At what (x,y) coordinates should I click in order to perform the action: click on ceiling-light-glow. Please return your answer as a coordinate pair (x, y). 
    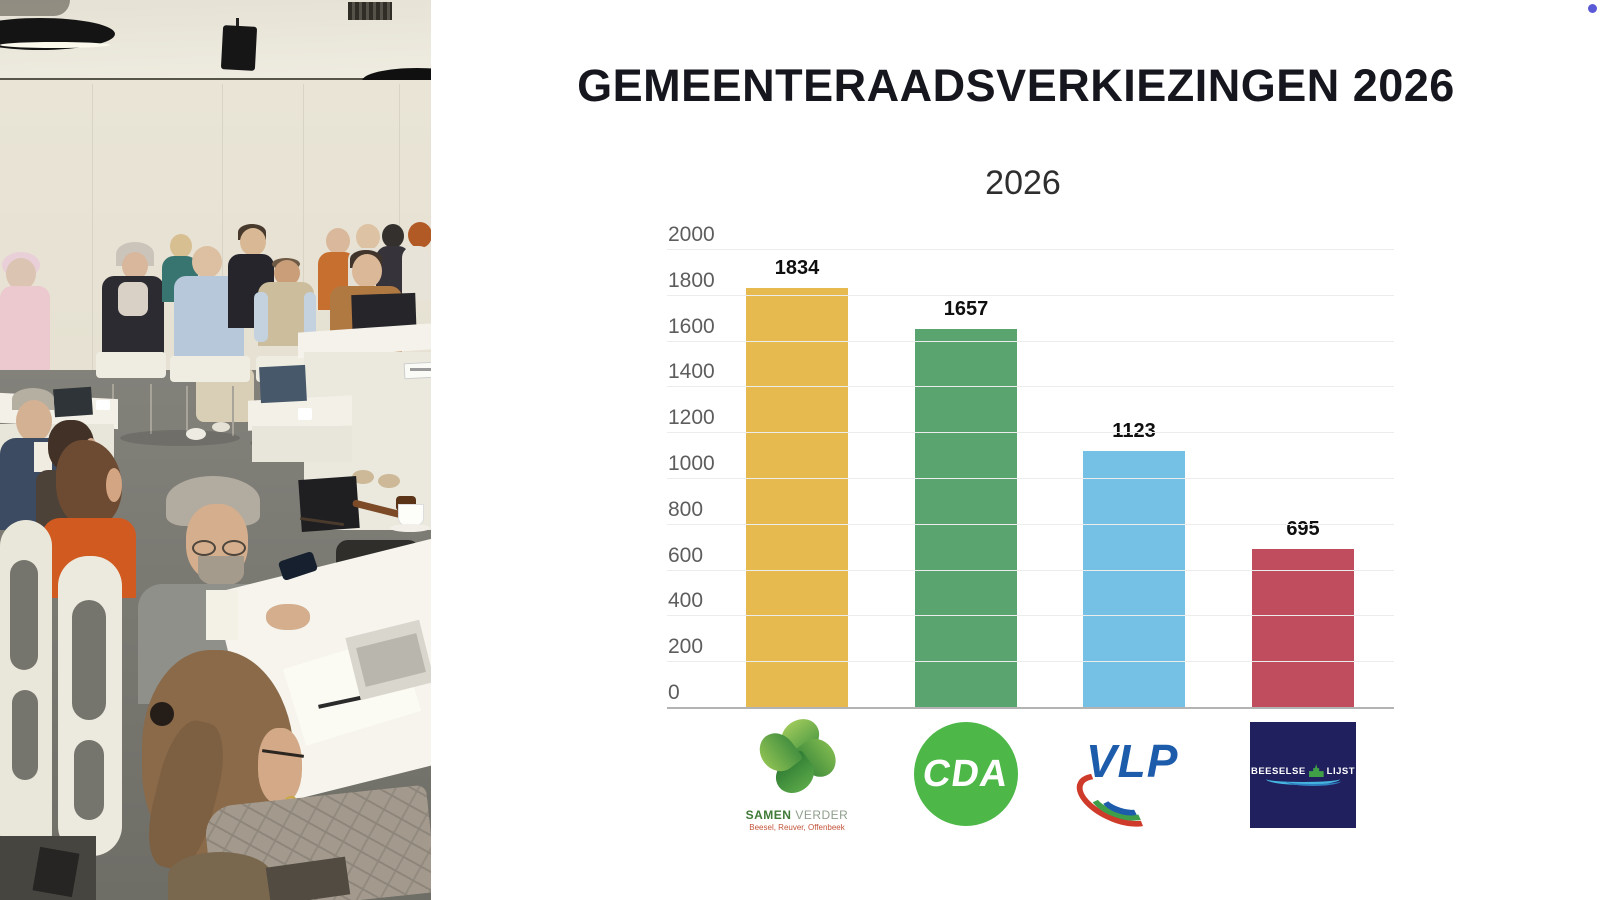
    Looking at the image, I should click on (55, 45).